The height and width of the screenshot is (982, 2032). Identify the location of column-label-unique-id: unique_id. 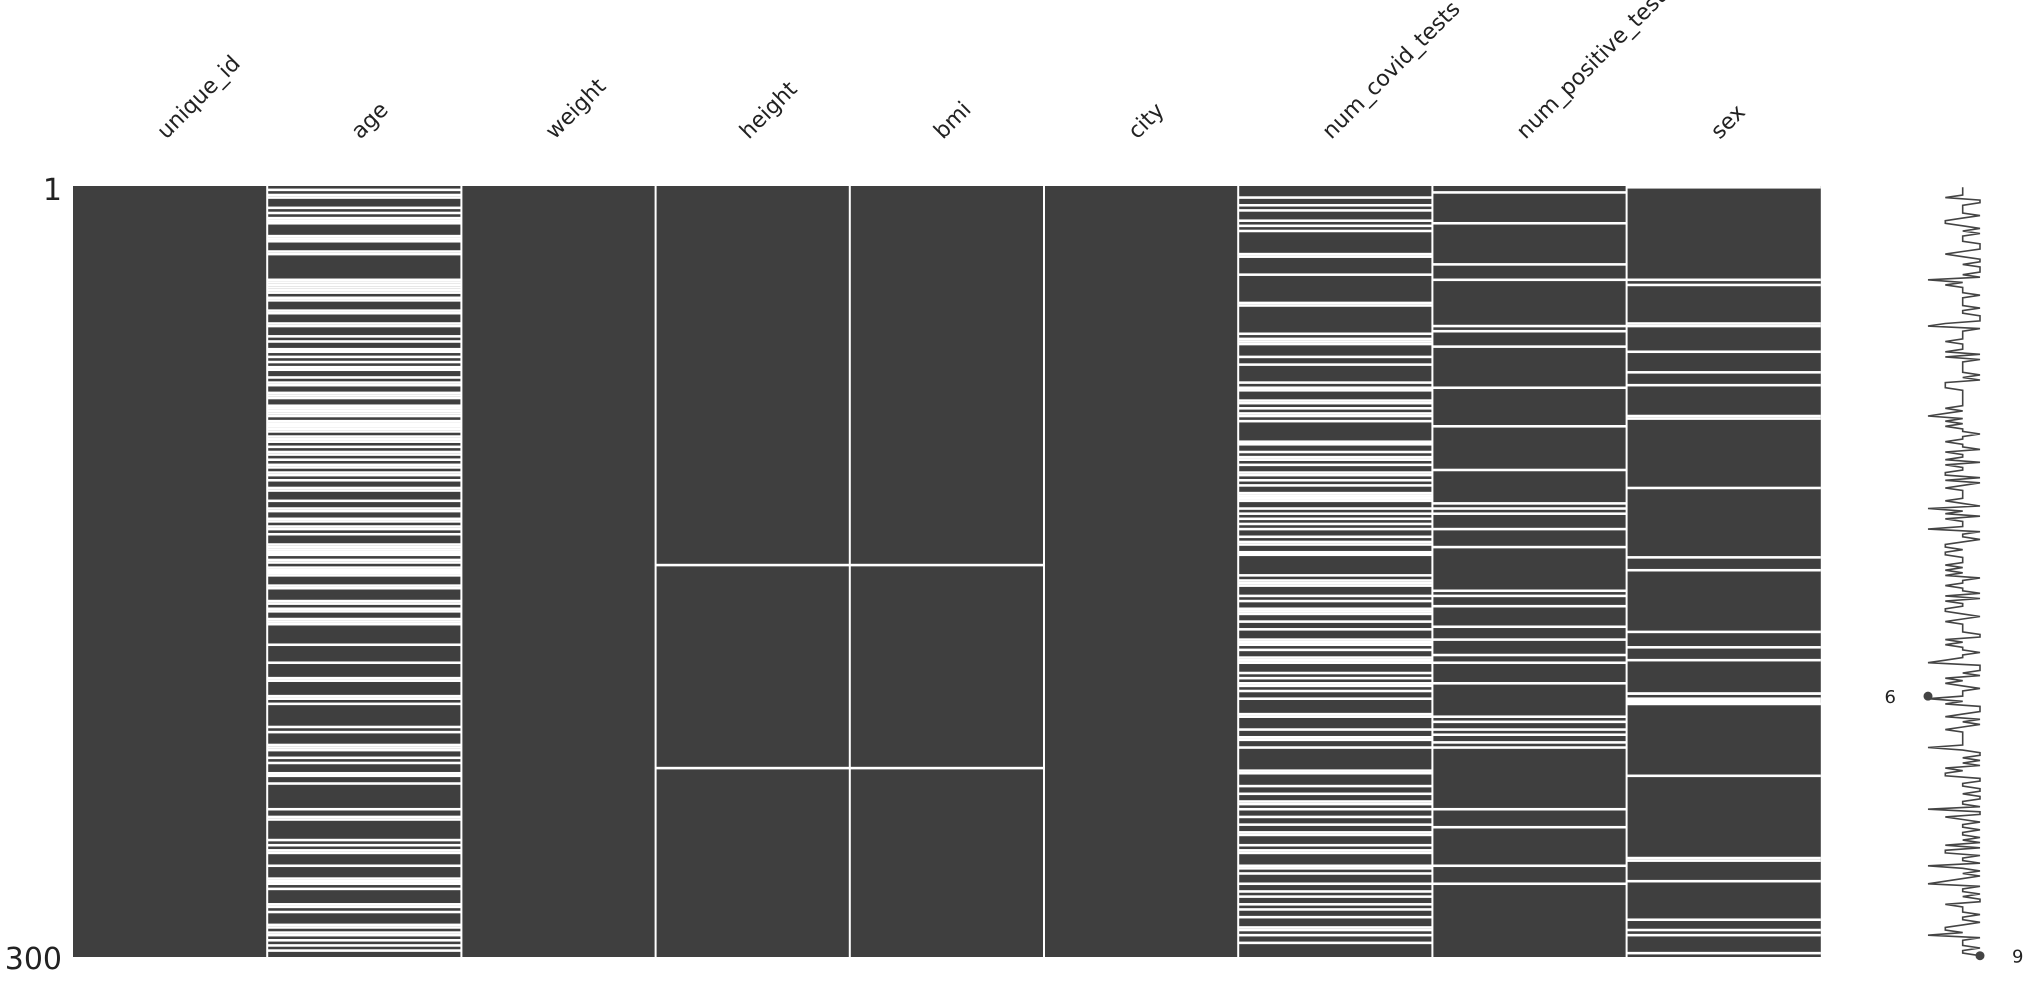
(199, 97).